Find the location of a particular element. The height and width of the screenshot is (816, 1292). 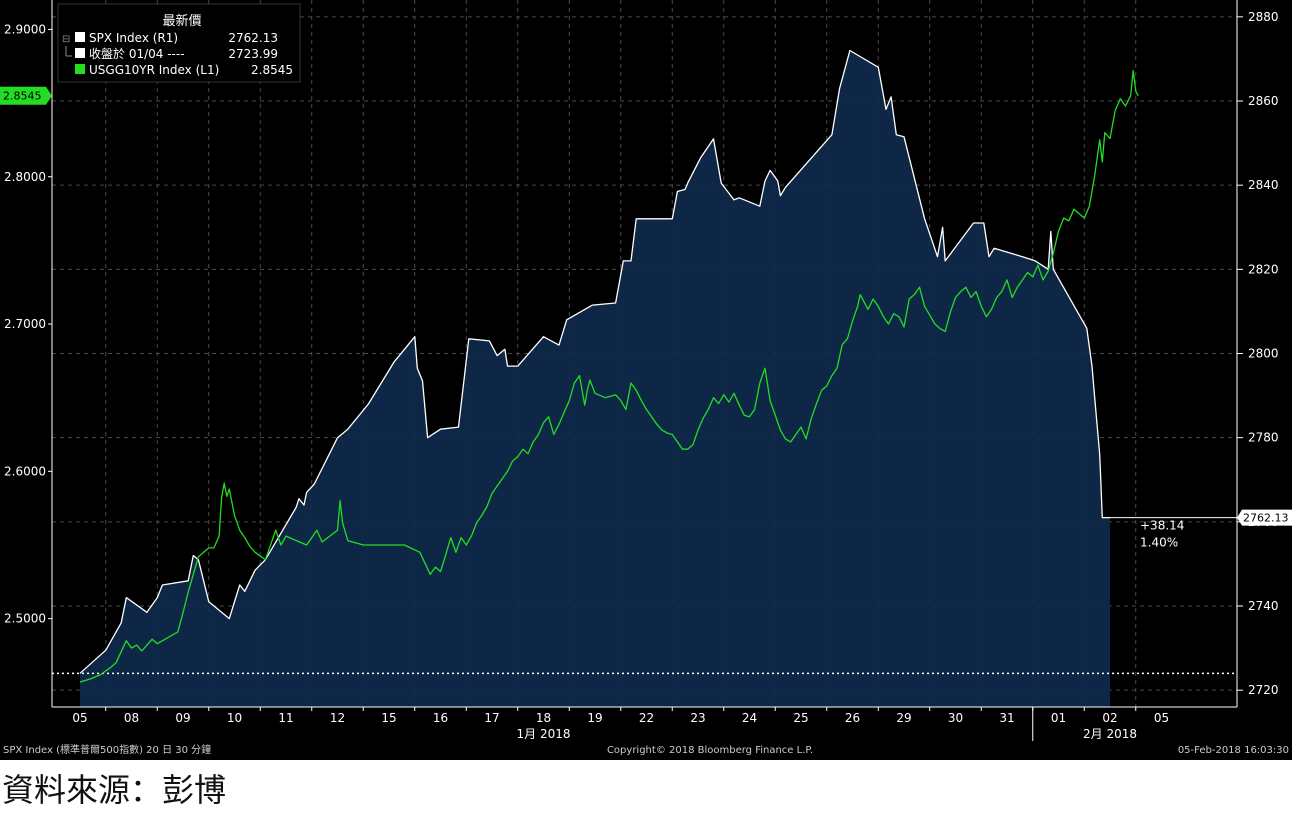

x-axis-tick-label: 25 is located at coordinates (800, 718).